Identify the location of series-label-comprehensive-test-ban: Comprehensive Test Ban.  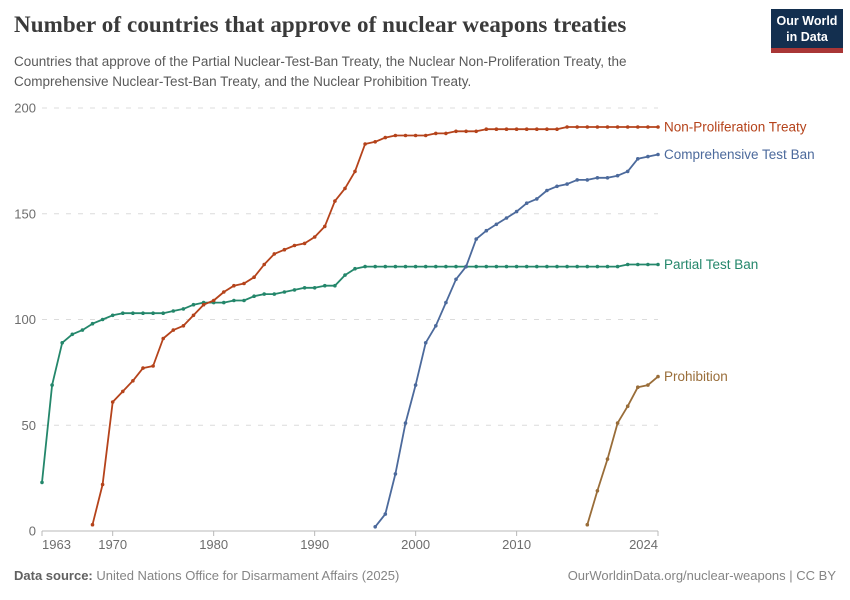
(739, 154).